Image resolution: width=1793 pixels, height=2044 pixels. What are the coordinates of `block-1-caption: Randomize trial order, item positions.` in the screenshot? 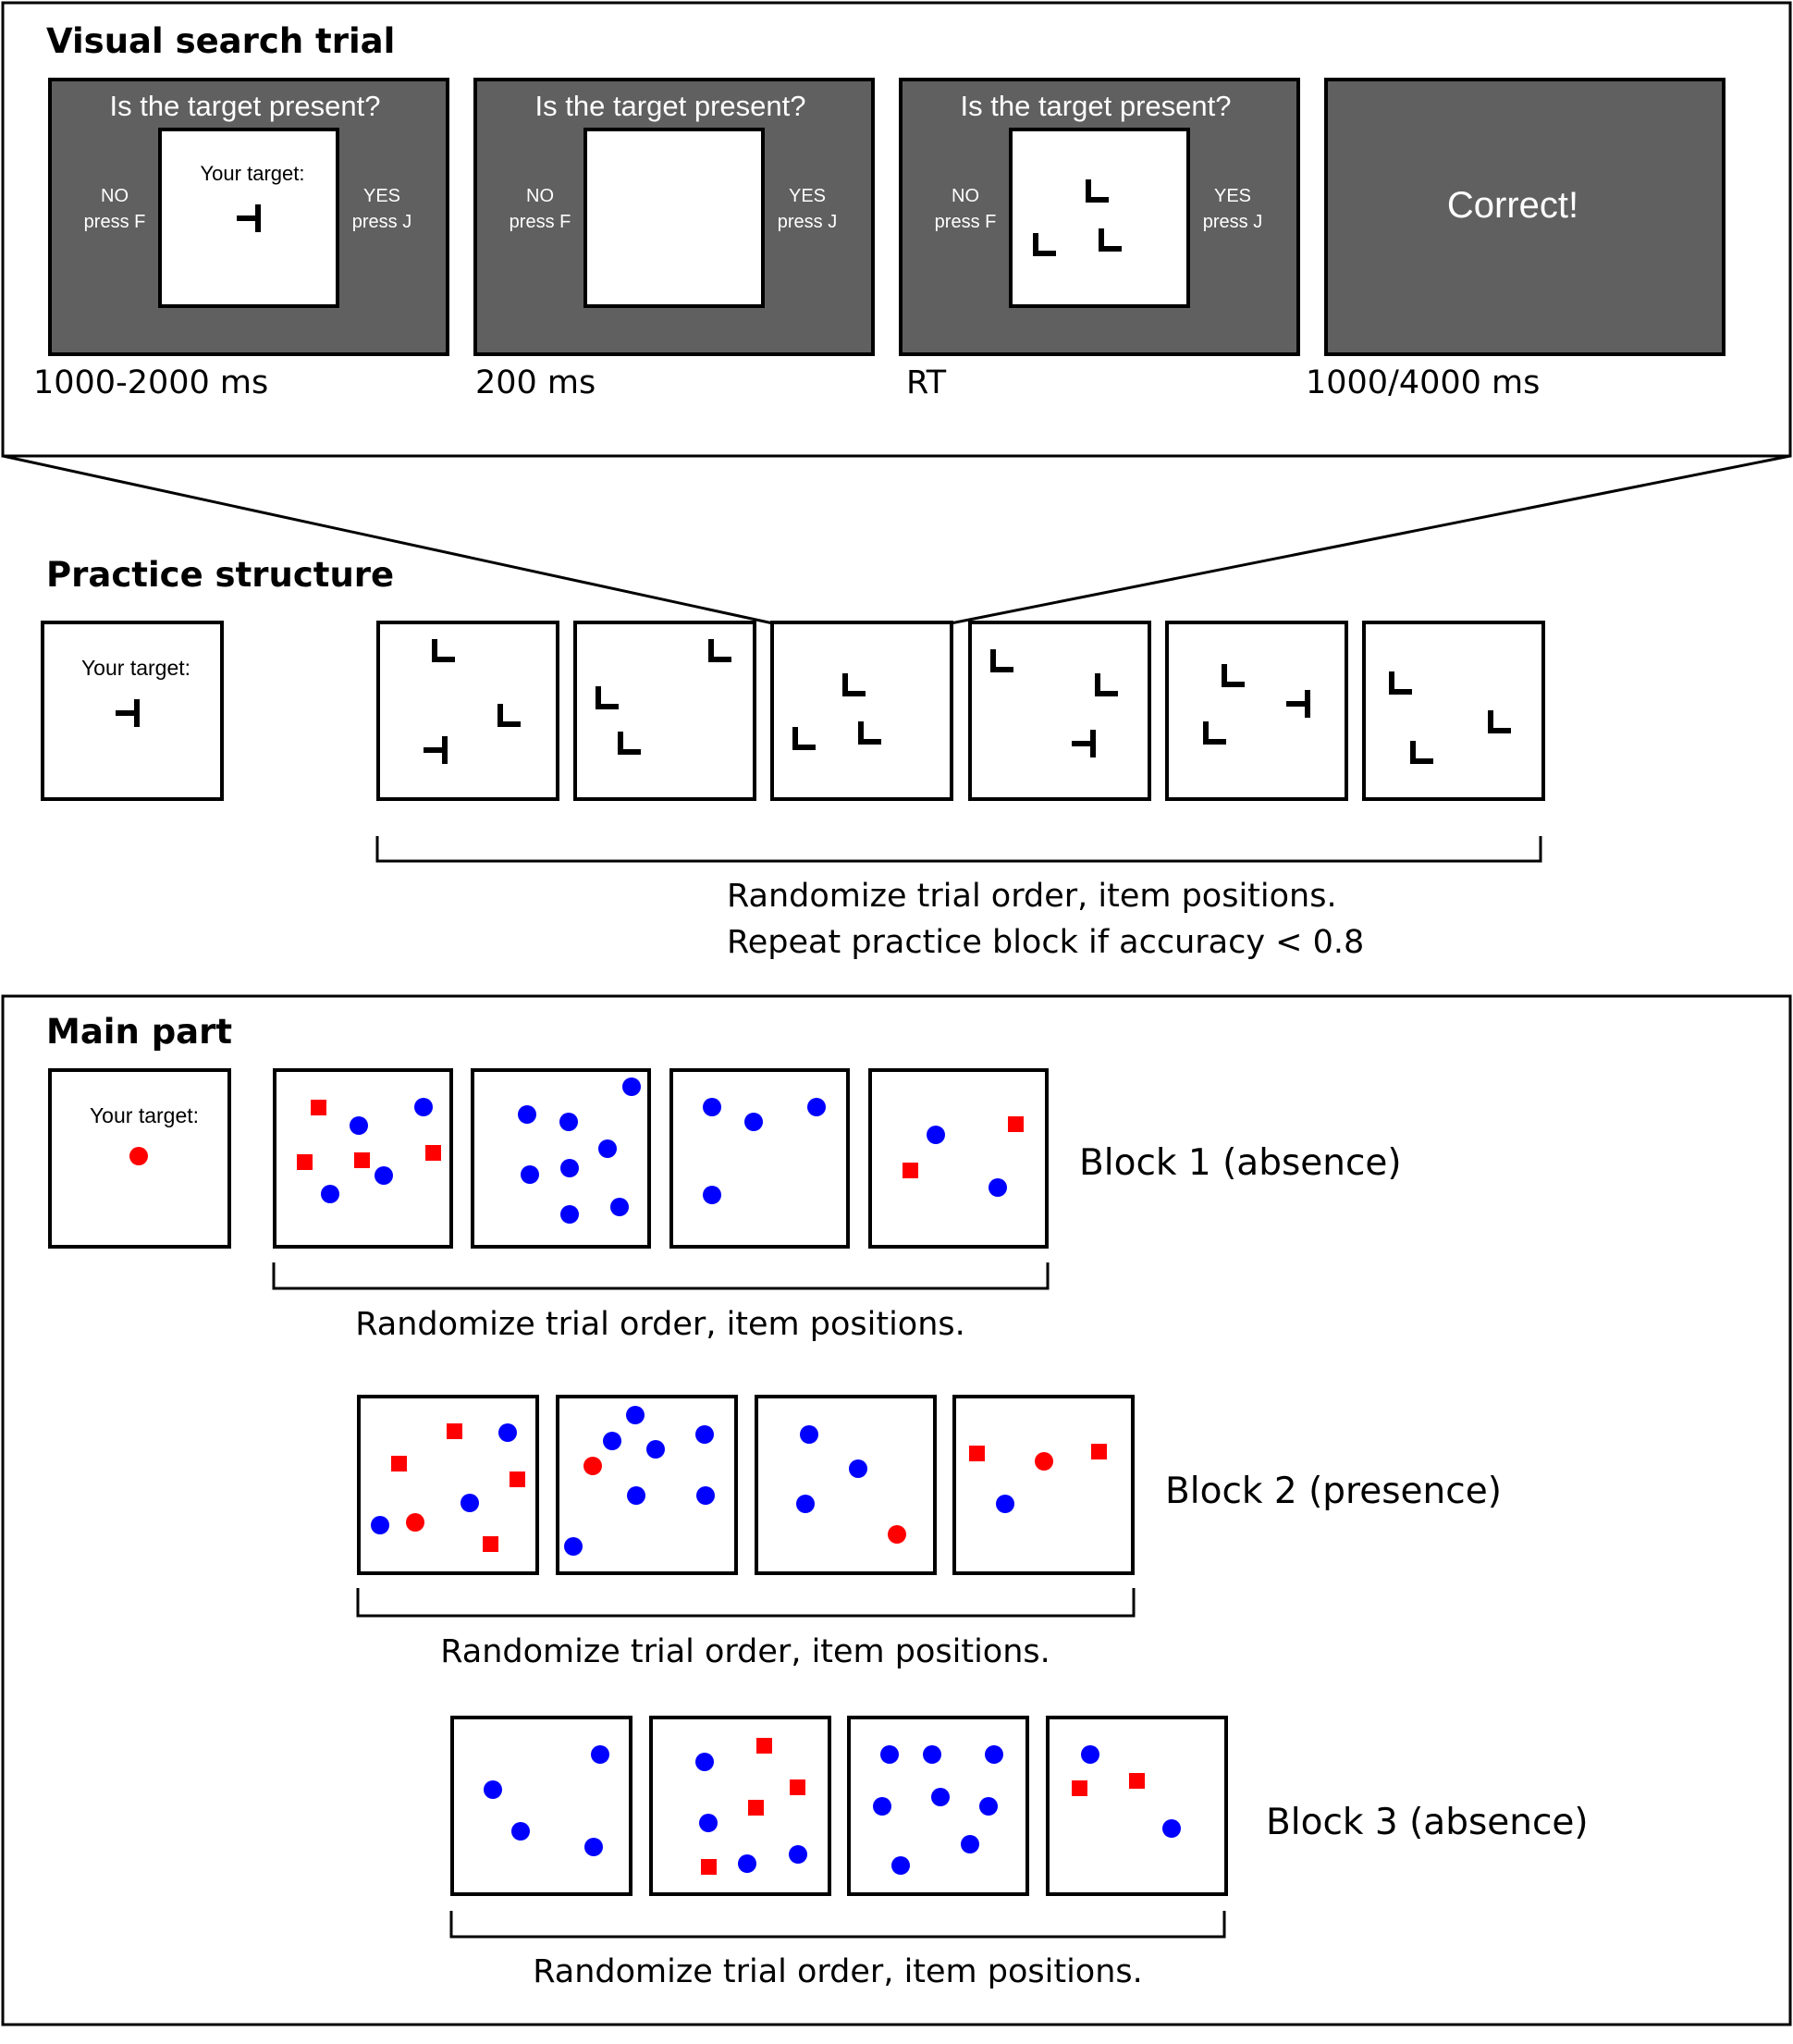 It's located at (660, 1324).